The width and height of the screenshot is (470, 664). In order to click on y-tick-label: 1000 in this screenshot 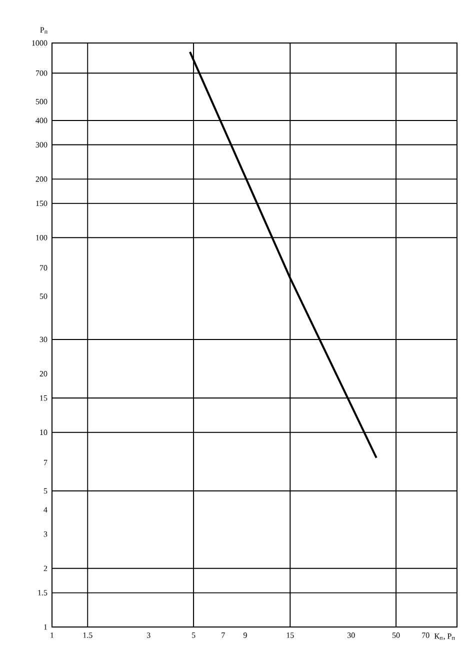, I will do `click(40, 43)`.